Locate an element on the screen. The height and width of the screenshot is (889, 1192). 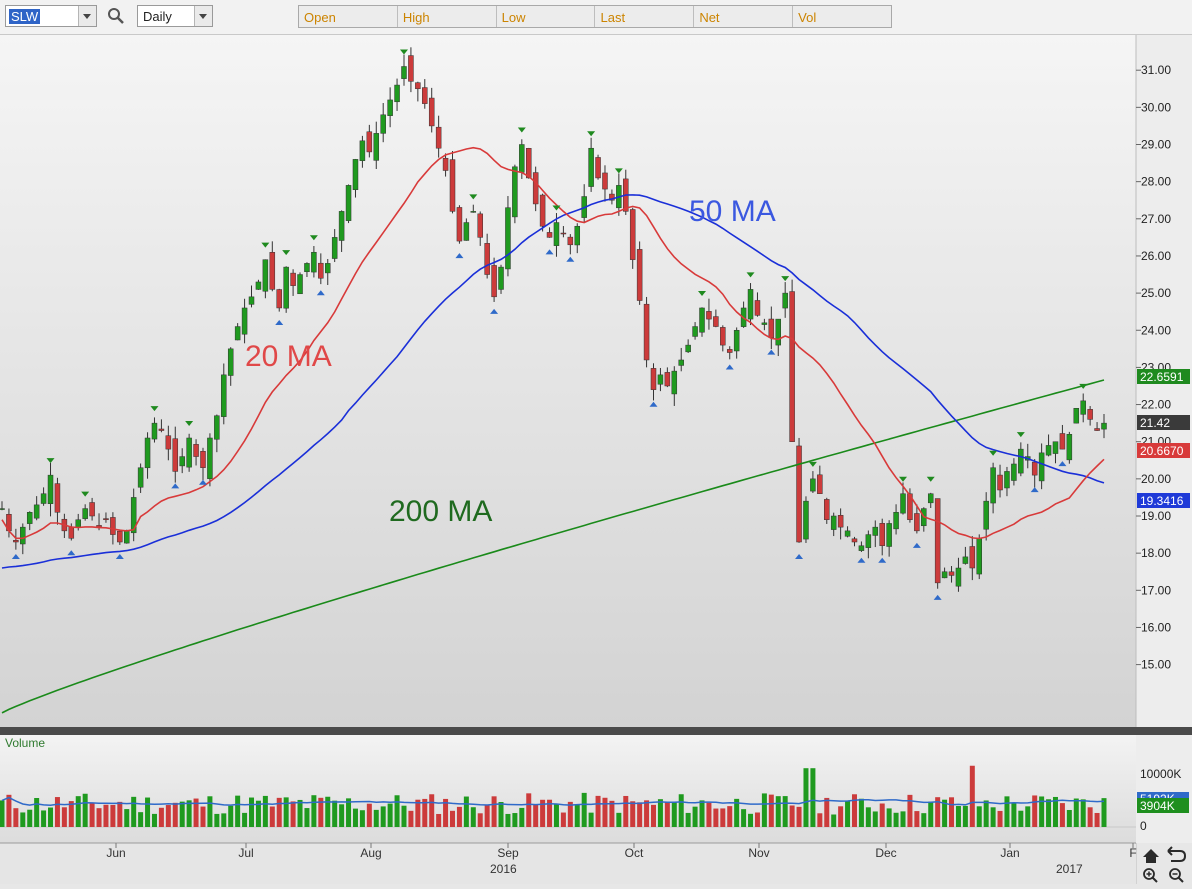
price-tick: 27.00 is located at coordinates (1156, 219).